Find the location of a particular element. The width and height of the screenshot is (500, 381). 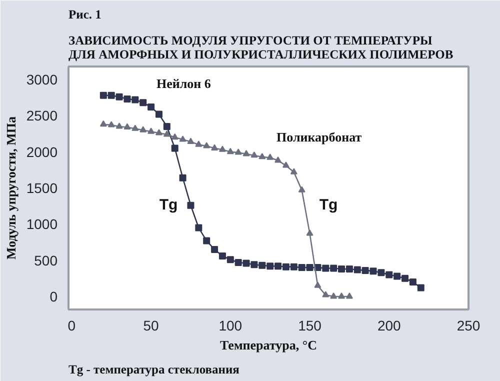

y-tick-label: 2000 is located at coordinates (42, 152).